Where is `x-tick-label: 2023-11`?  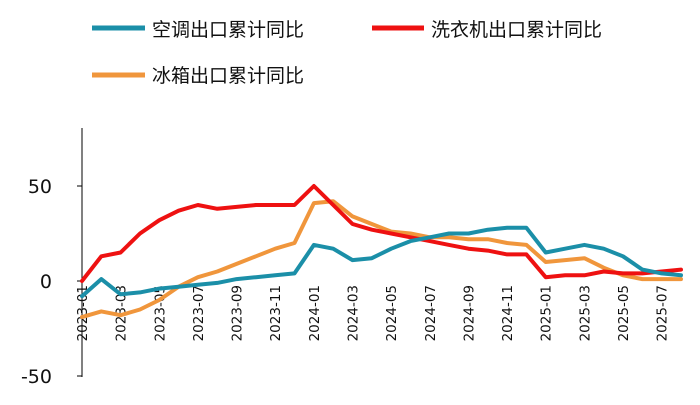
x-tick-label: 2023-11 is located at coordinates (276, 313).